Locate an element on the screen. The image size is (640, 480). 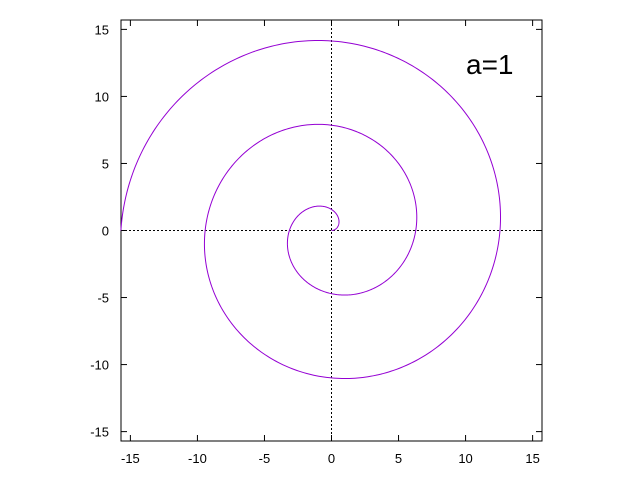
y-tick-label: -5 is located at coordinates (103, 298).